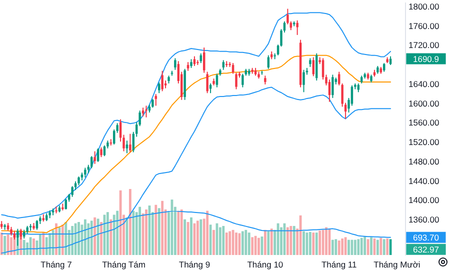 Image resolution: width=450 pixels, height=270 pixels. I want to click on y-tick-label: 1640.00, so click(424, 83).